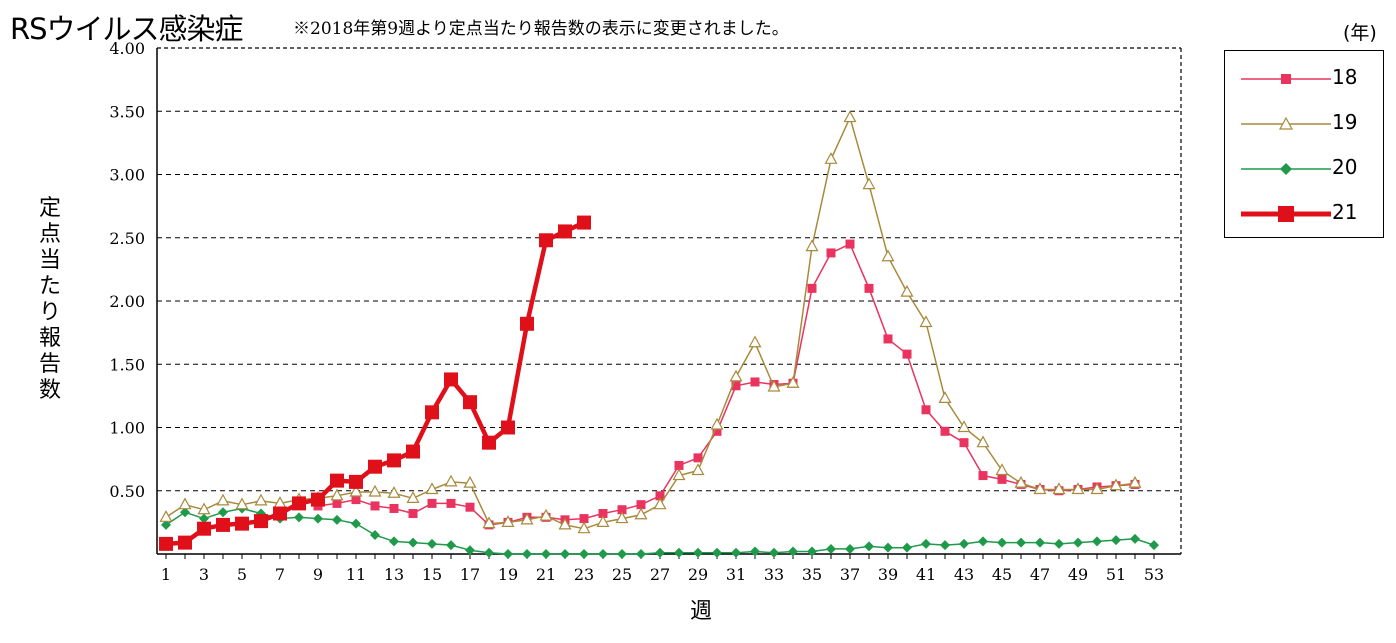 Image resolution: width=1396 pixels, height=643 pixels. What do you see at coordinates (622, 574) in the screenshot?
I see `x-tick-label: 25` at bounding box center [622, 574].